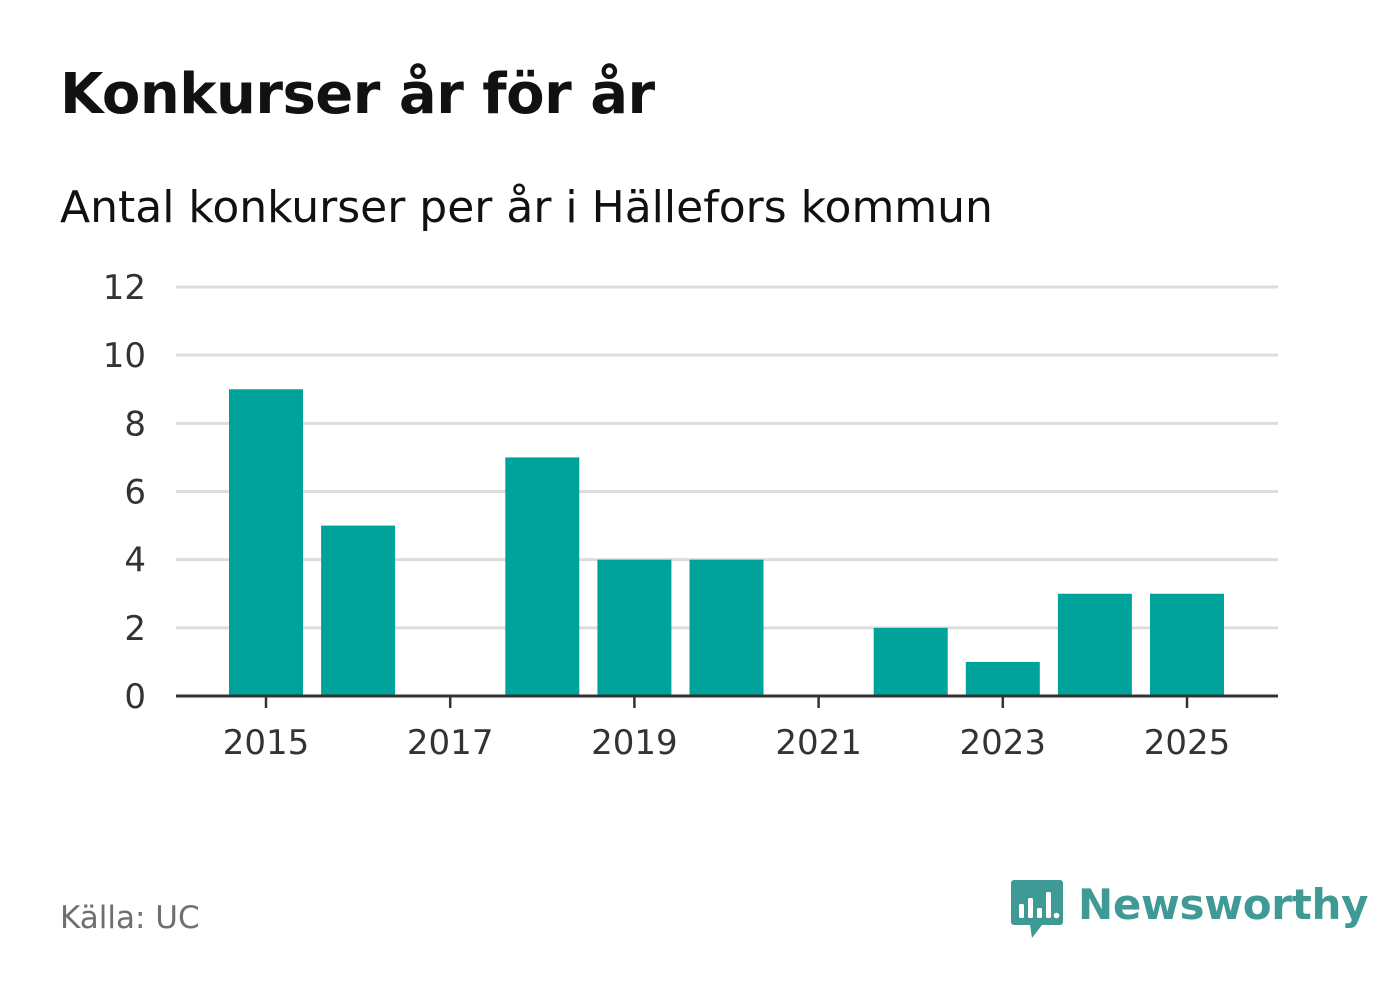 This screenshot has width=1382, height=999. I want to click on chart-title: Konkurser år för år, so click(357, 94).